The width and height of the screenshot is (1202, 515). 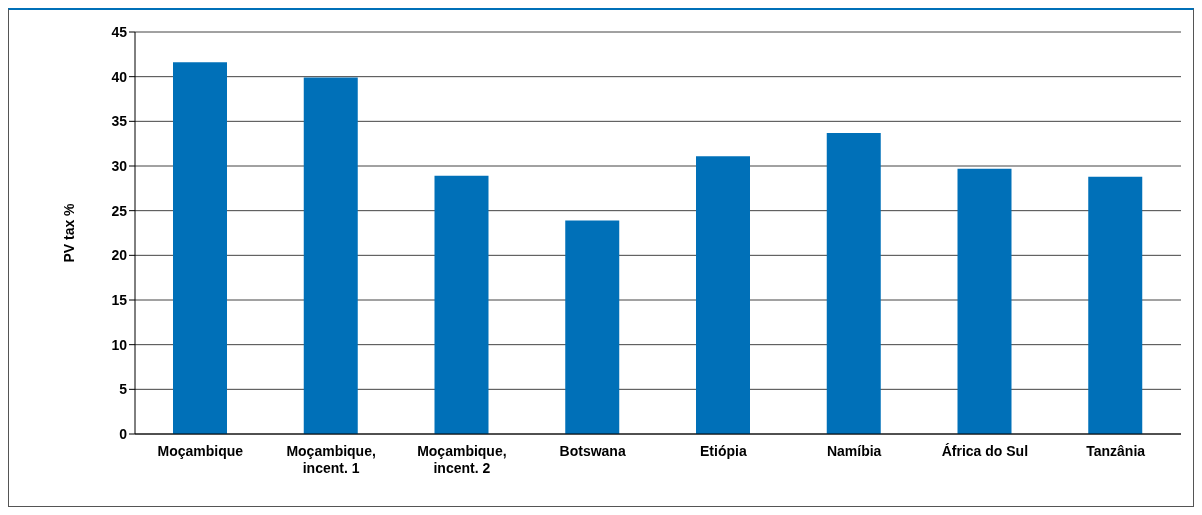 I want to click on x-tick-label: Etiópia, so click(x=723, y=451).